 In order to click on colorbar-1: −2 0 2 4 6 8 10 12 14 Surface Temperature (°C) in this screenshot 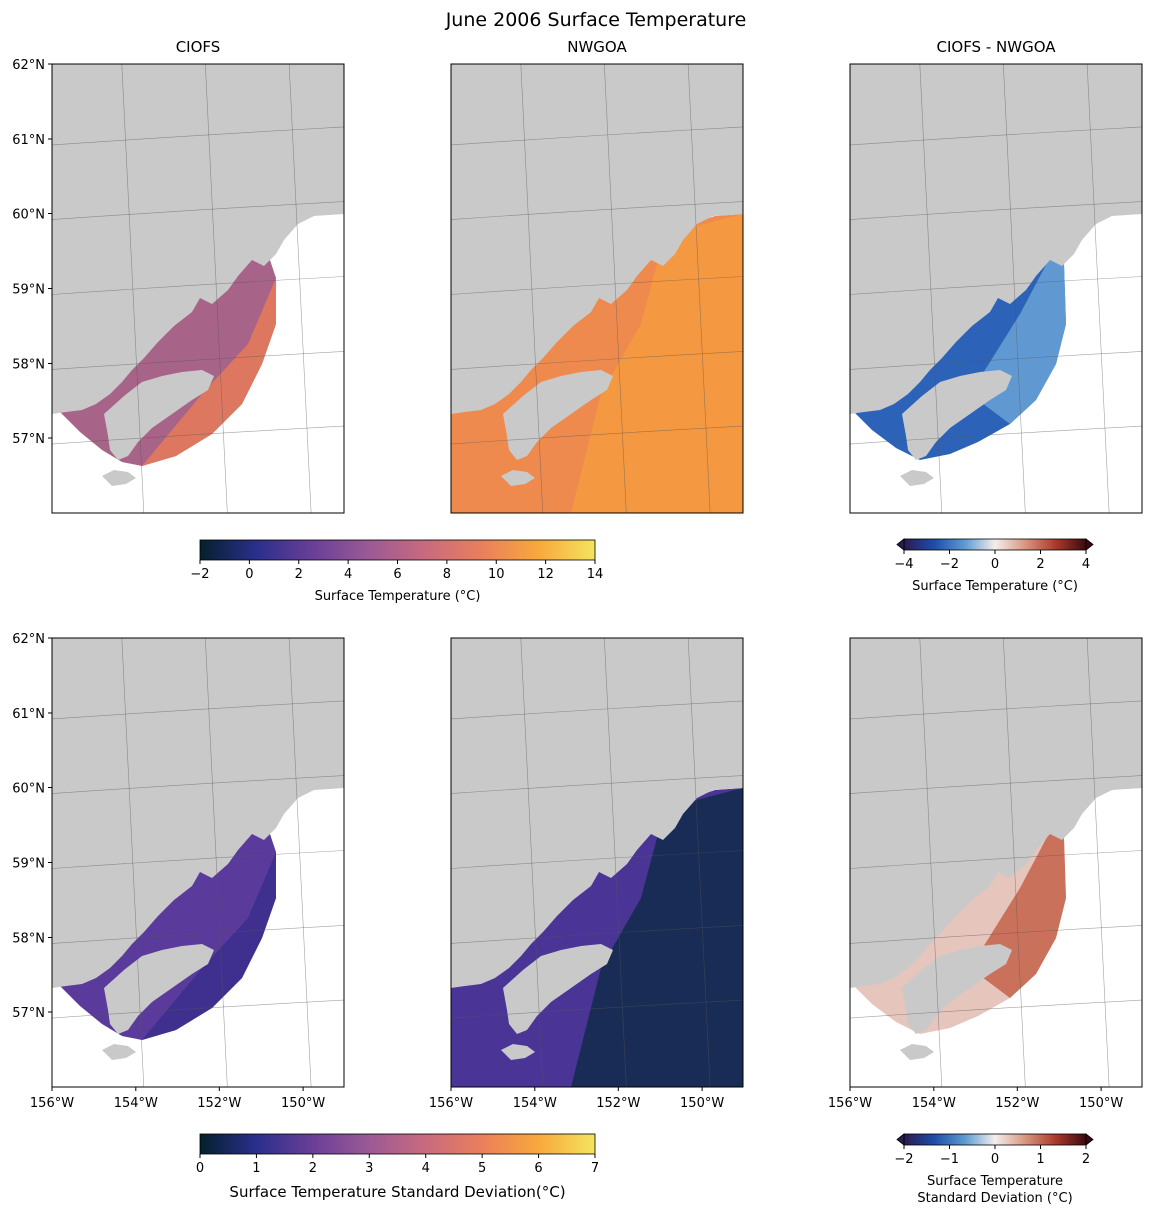, I will do `click(396, 571)`.